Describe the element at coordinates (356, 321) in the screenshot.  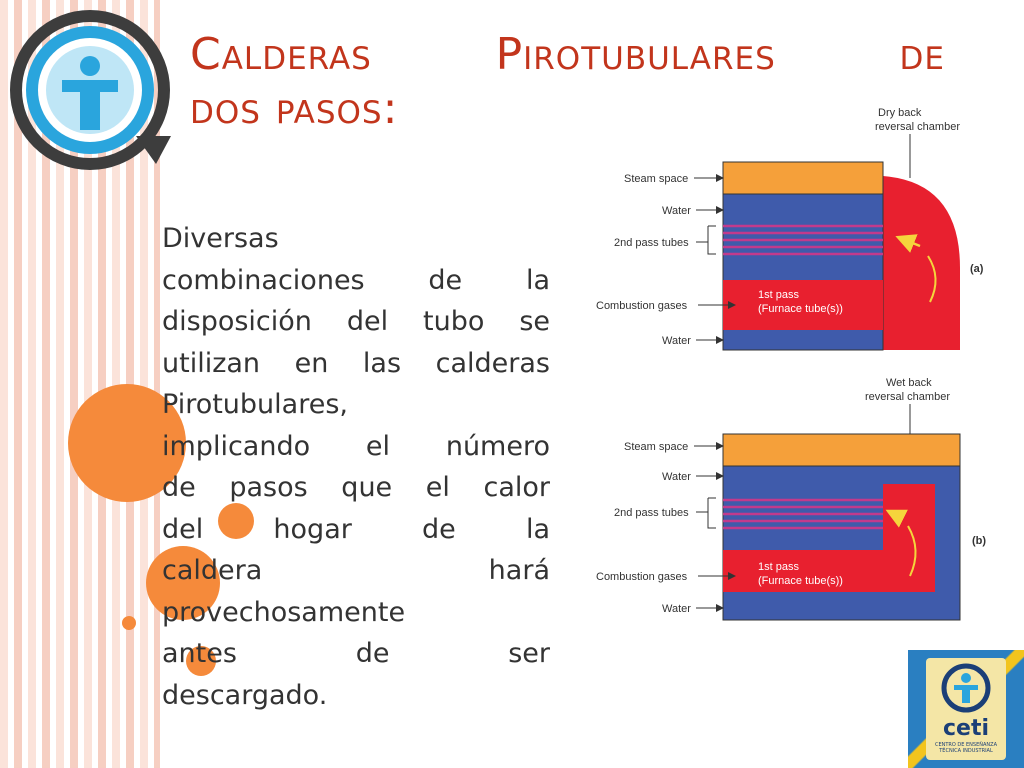
I see `body-line: disposición del tubo se` at that location.